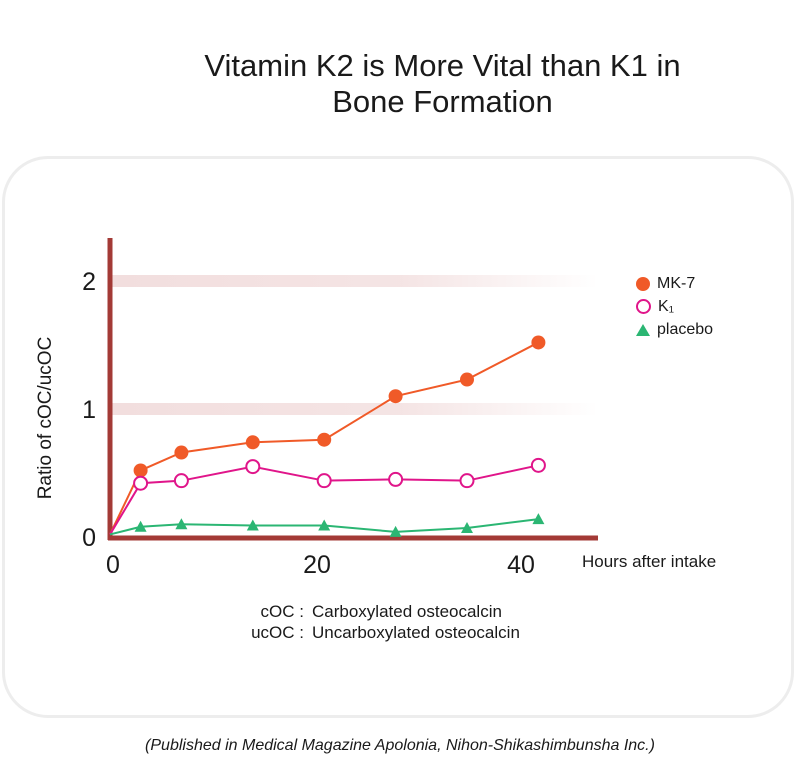  What do you see at coordinates (442, 101) in the screenshot?
I see `title-line-2: Bone Formation` at bounding box center [442, 101].